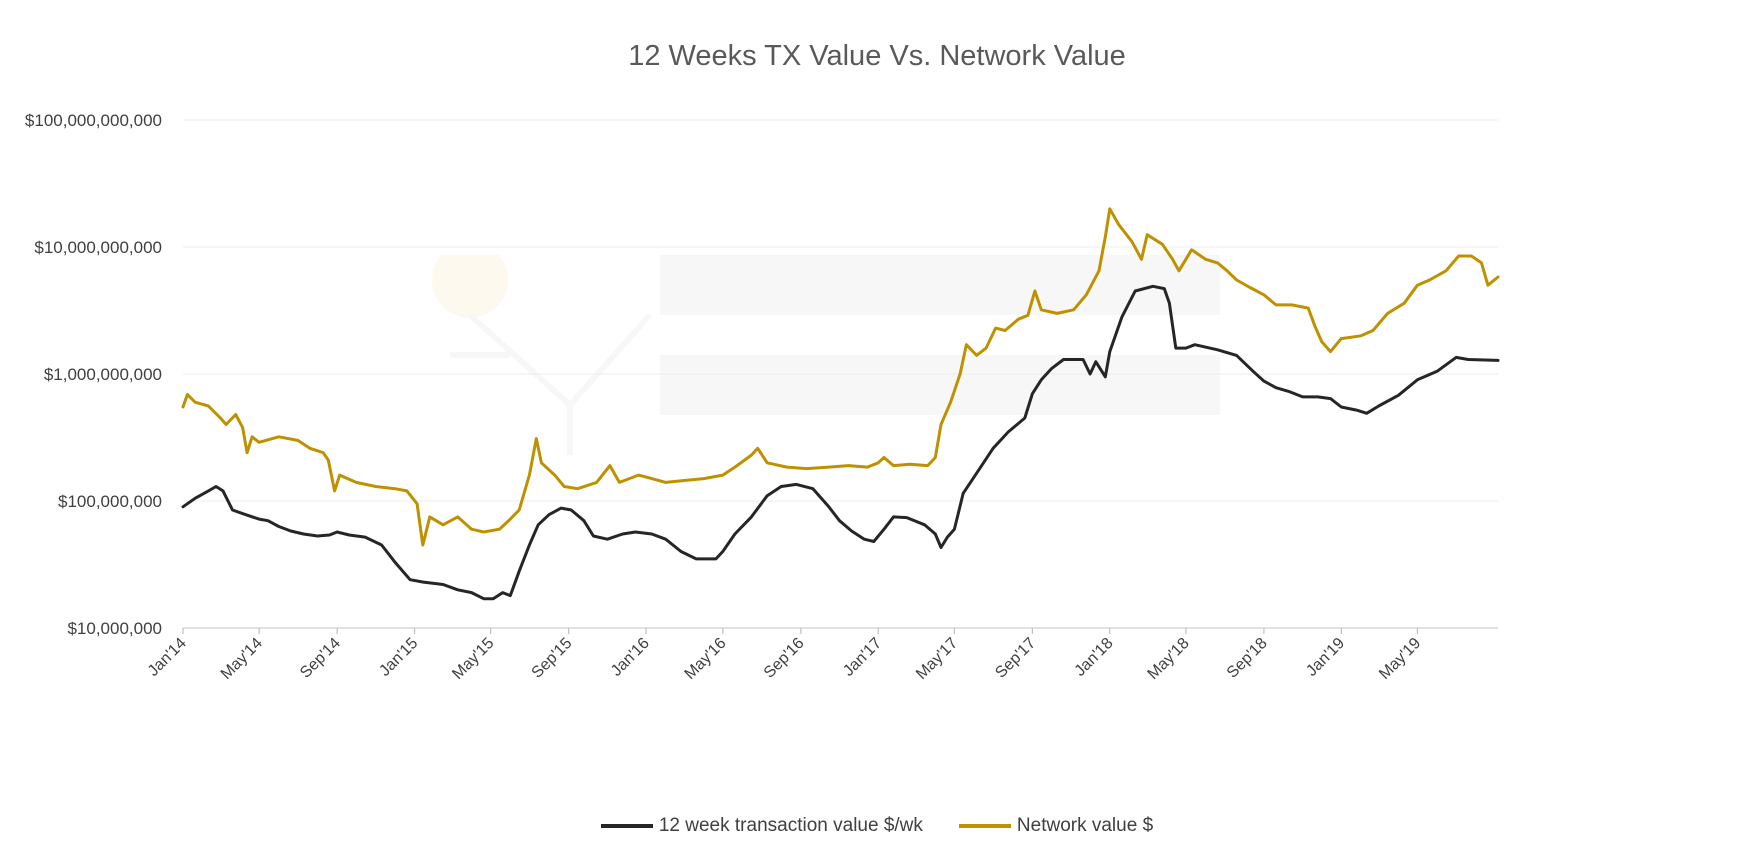 This screenshot has width=1754, height=858. Describe the element at coordinates (1400, 659) in the screenshot. I see `x-tick-label: May'19` at that location.